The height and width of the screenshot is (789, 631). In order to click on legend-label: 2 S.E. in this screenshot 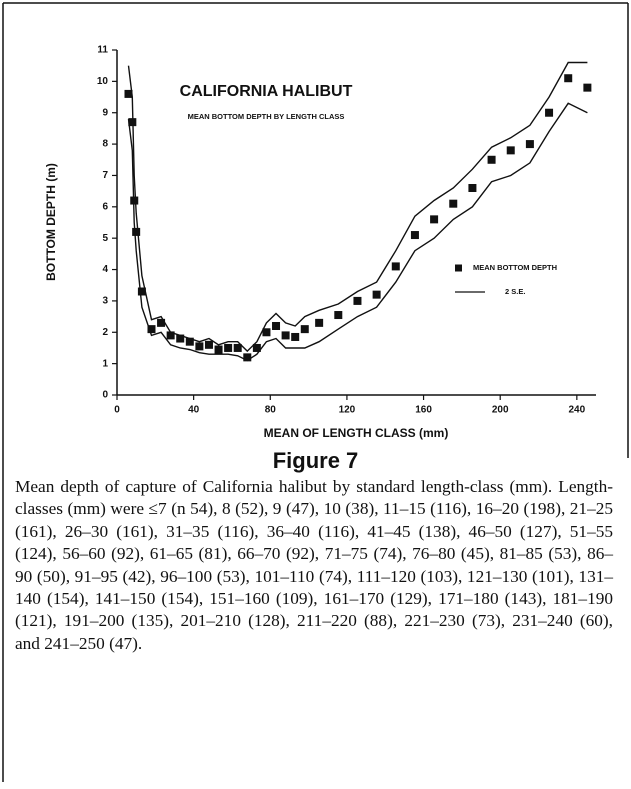, I will do `click(515, 291)`.